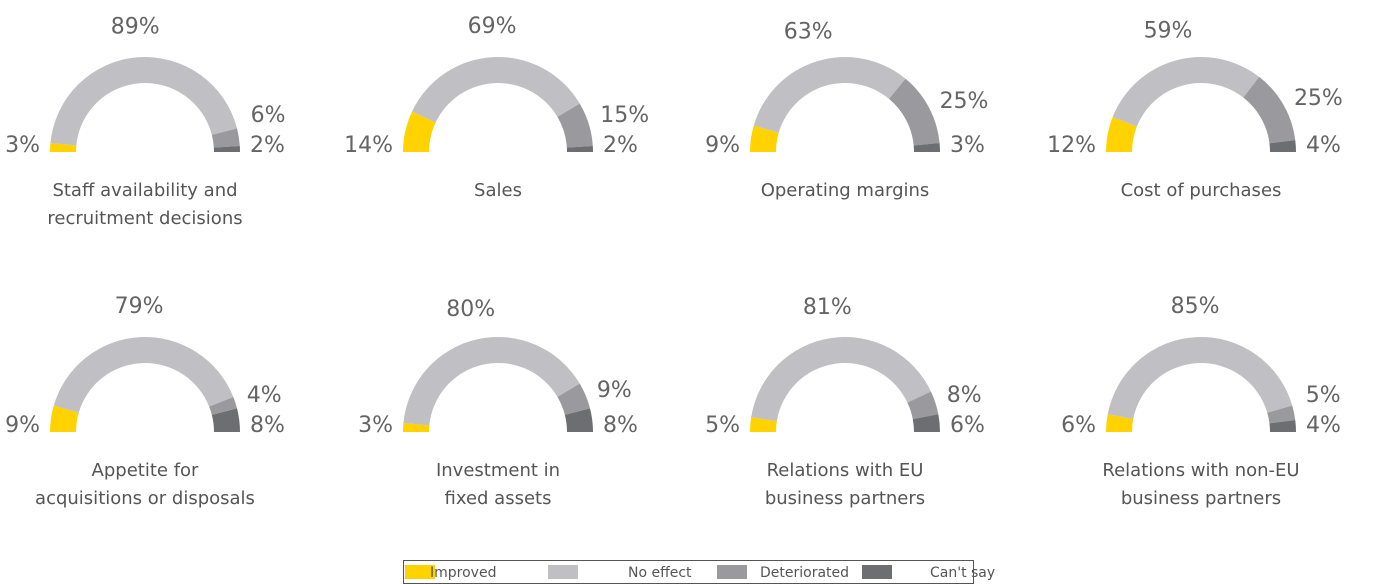 The image size is (1376, 584). Describe the element at coordinates (660, 573) in the screenshot. I see `legend-label: No effect` at that location.